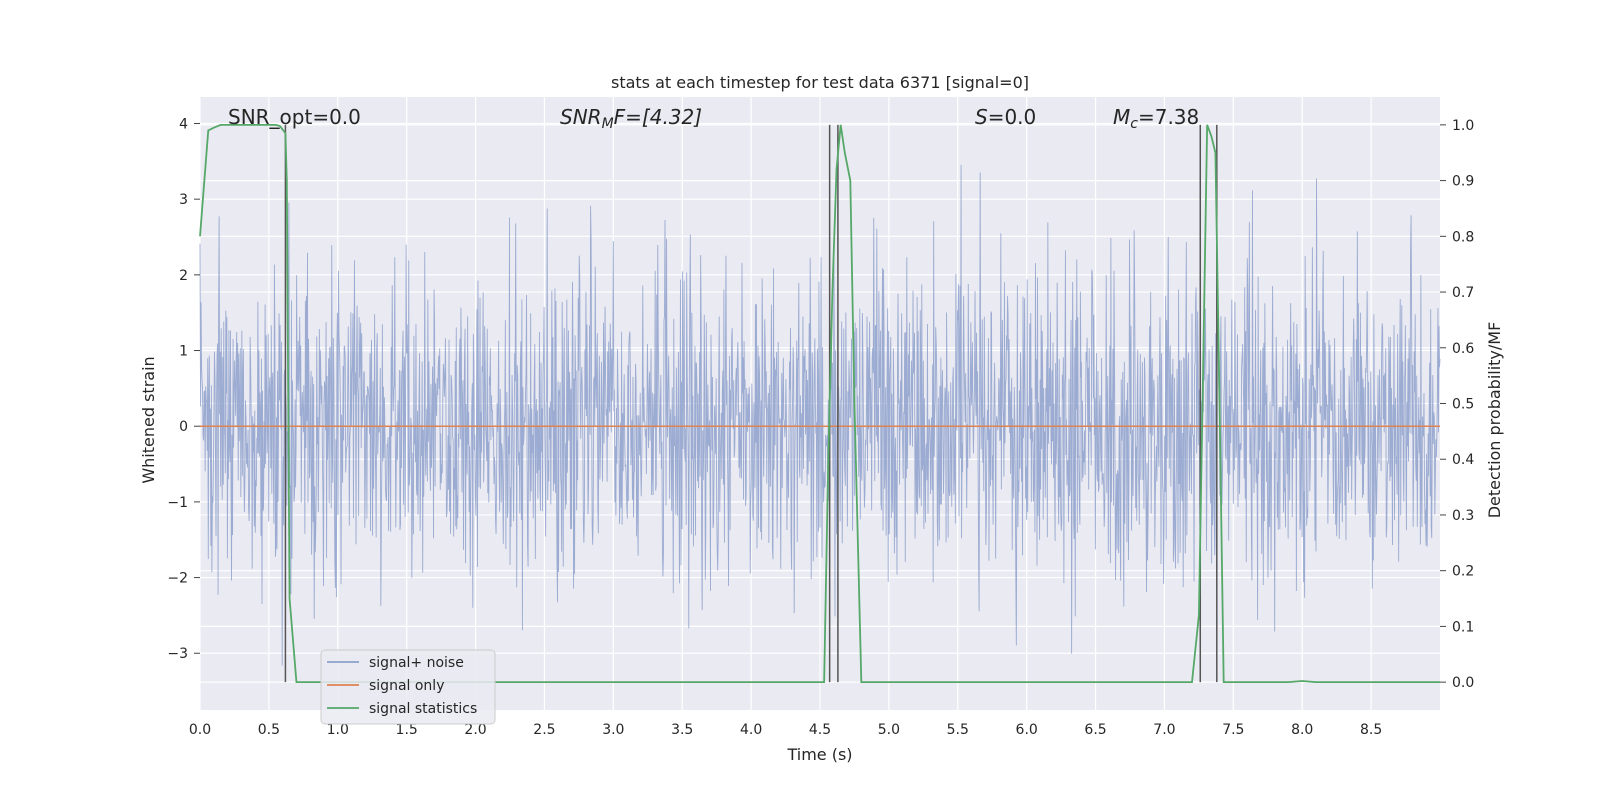  What do you see at coordinates (338, 730) in the screenshot?
I see `x-tick-label: 1.0` at bounding box center [338, 730].